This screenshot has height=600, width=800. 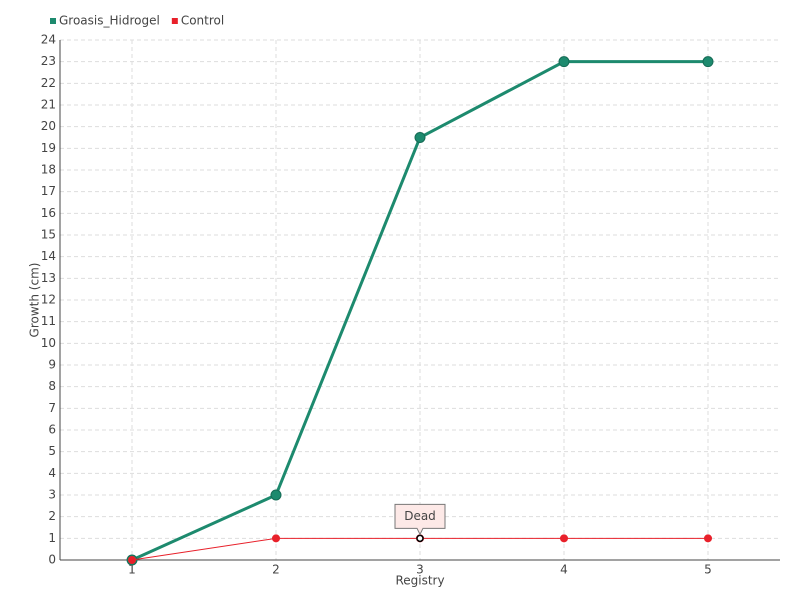 What do you see at coordinates (109, 21) in the screenshot?
I see `legend-label: Groasis_Hidrogel` at bounding box center [109, 21].